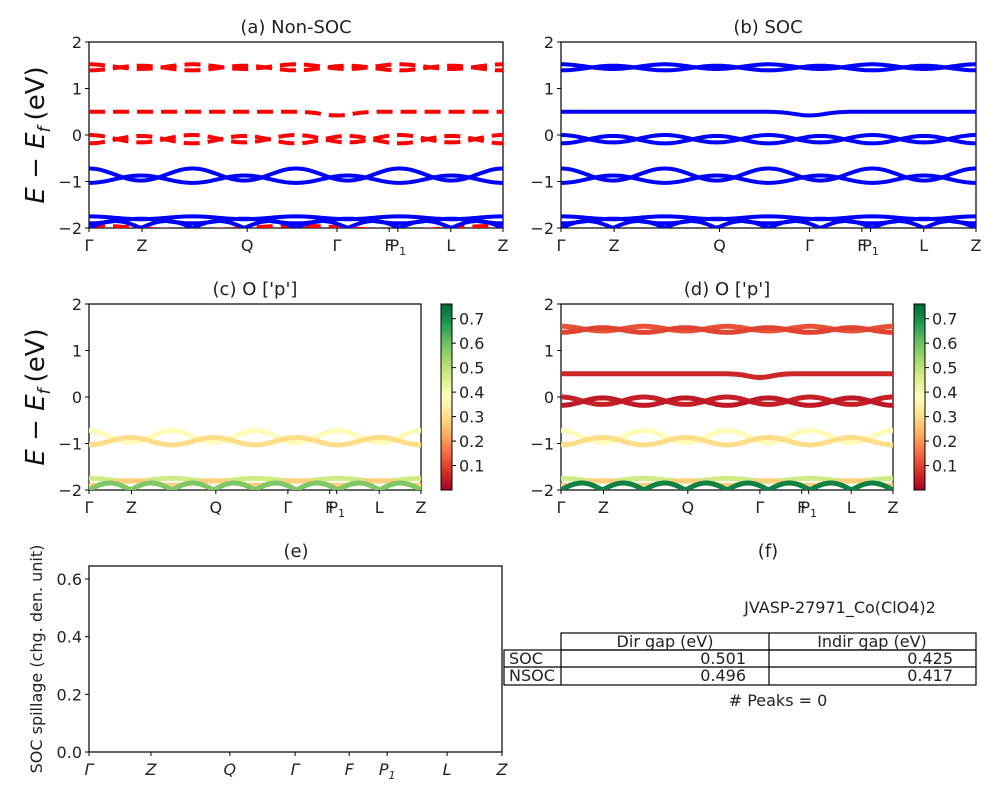  Describe the element at coordinates (36, 168) in the screenshot. I see `ylabel-e-text: E − E` at that location.